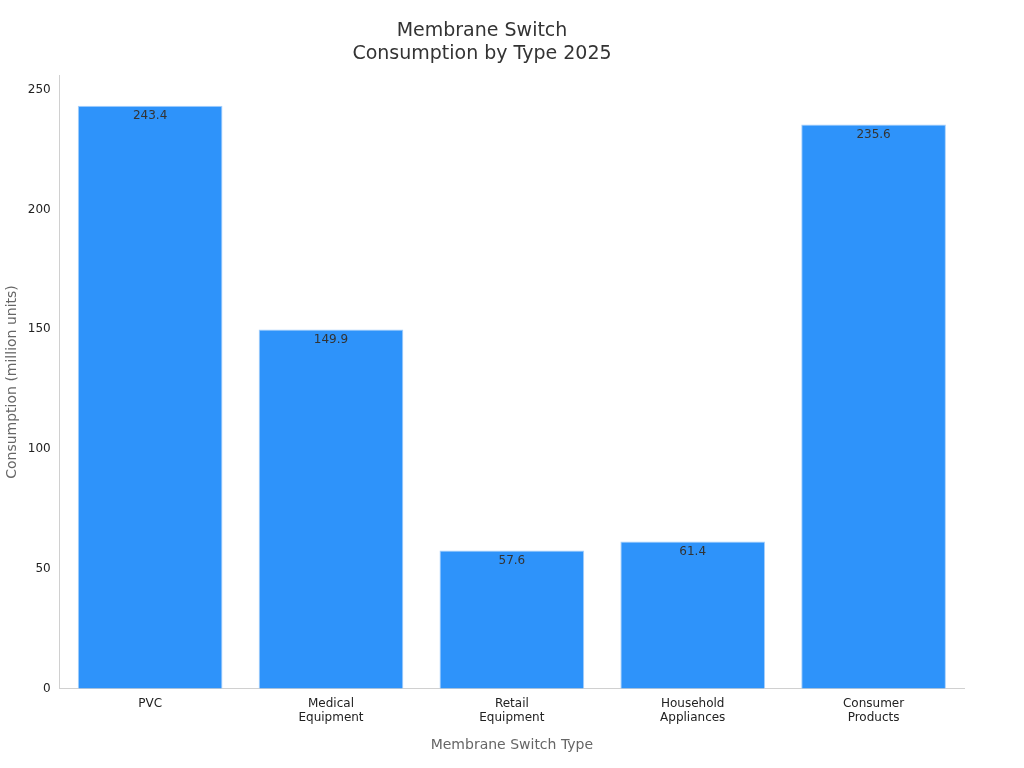 Image resolution: width=1024 pixels, height=768 pixels. Describe the element at coordinates (512, 744) in the screenshot. I see `x-axis-title: Membrane Switch Type` at that location.